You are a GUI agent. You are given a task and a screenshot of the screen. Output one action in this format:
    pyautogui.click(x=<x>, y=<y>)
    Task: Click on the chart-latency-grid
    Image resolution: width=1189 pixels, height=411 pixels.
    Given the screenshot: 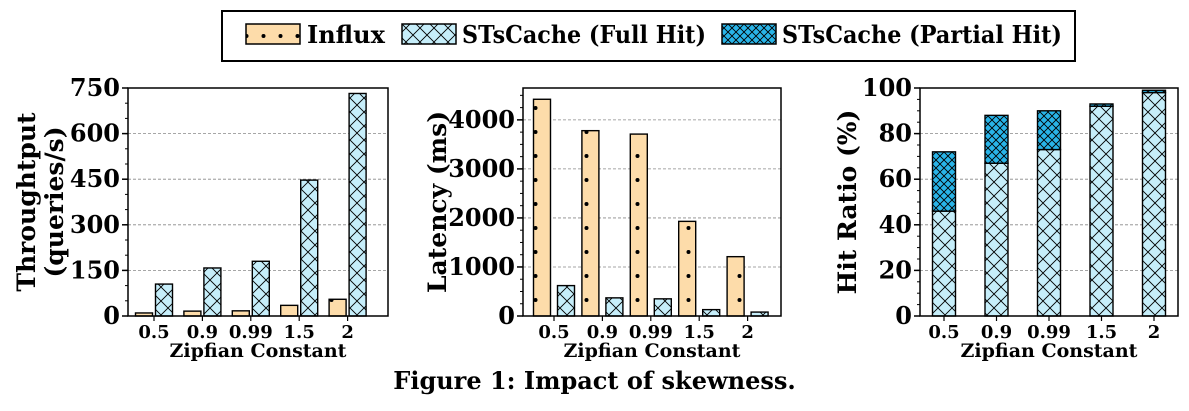 What is the action you would take?
    pyautogui.click(x=652, y=193)
    